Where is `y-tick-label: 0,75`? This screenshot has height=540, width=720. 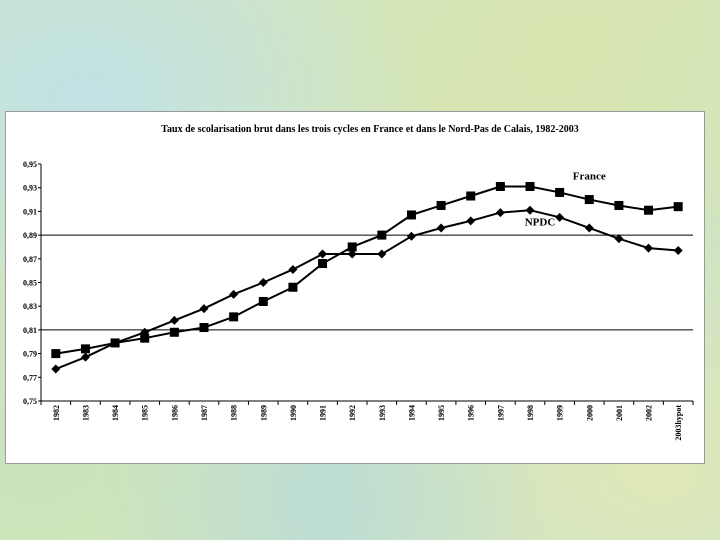
y-tick-label: 0,75 is located at coordinates (30, 401).